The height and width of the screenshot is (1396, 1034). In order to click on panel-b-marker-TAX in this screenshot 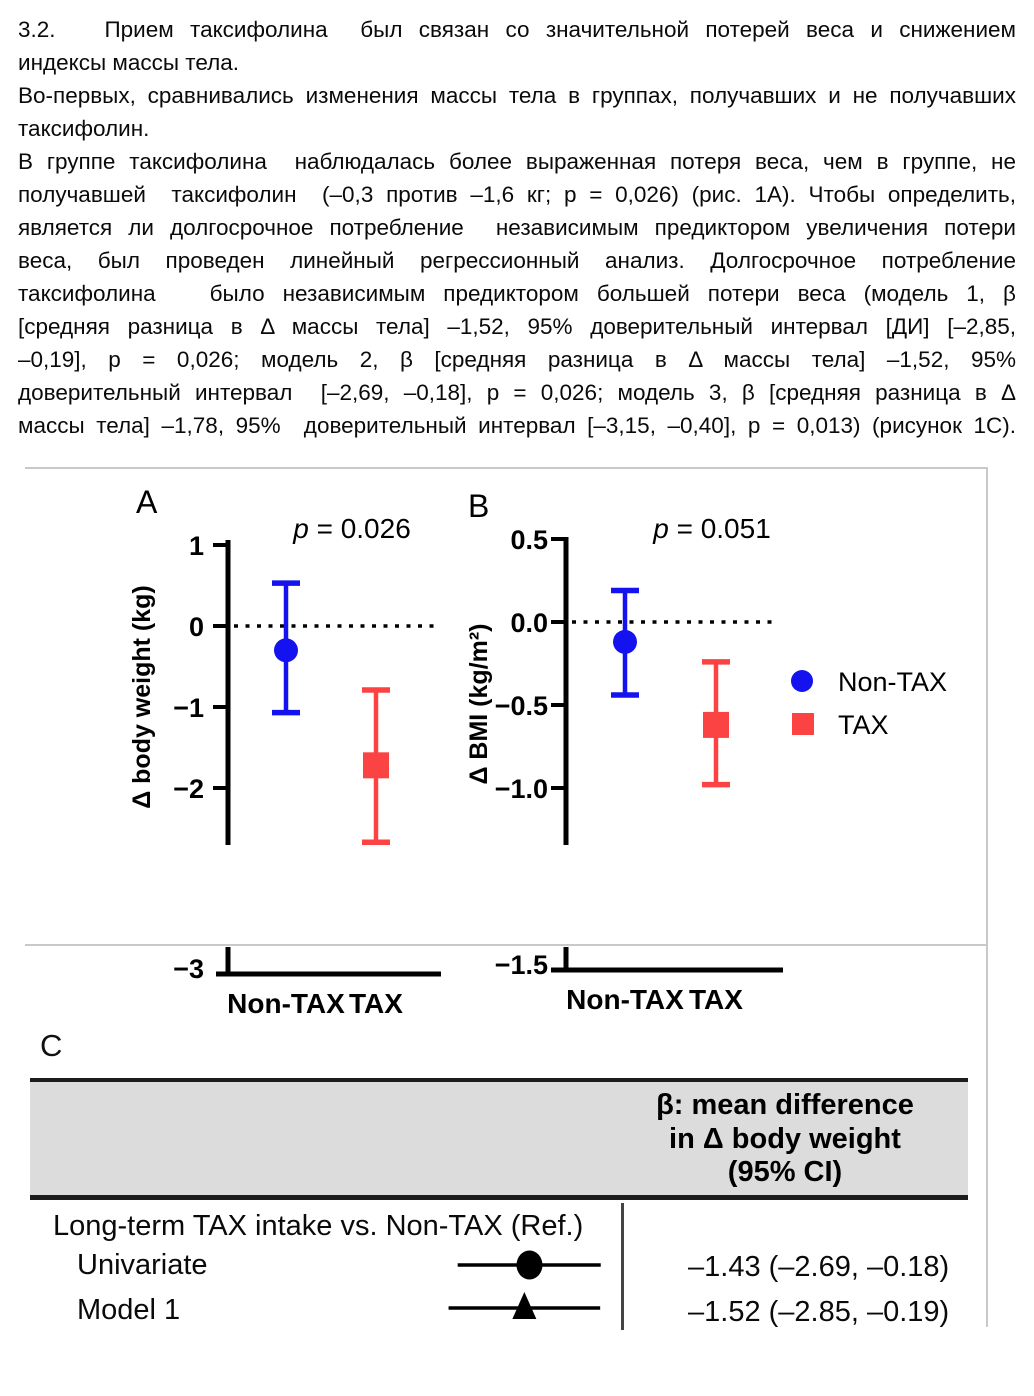, I will do `click(716, 724)`.